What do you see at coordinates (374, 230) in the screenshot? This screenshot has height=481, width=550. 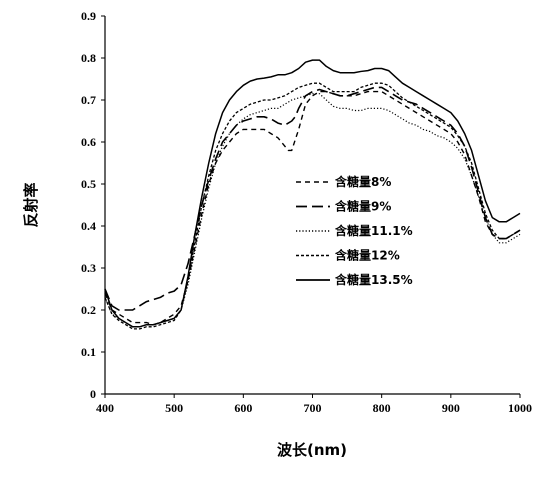 I see `legend-label-3: 含糖量11.1%` at bounding box center [374, 230].